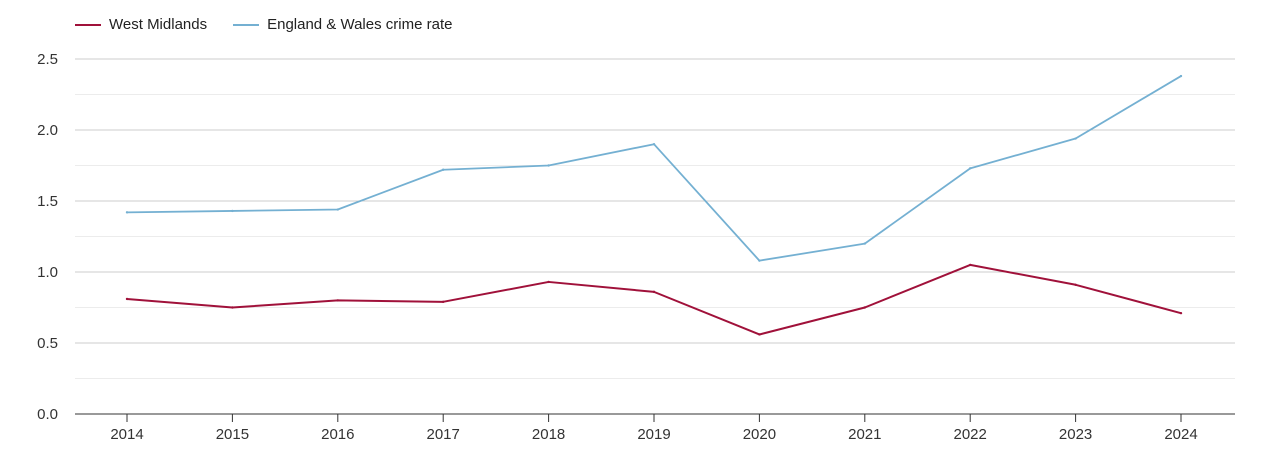 The image size is (1270, 450). I want to click on legend-swatch-england-wales, so click(246, 24).